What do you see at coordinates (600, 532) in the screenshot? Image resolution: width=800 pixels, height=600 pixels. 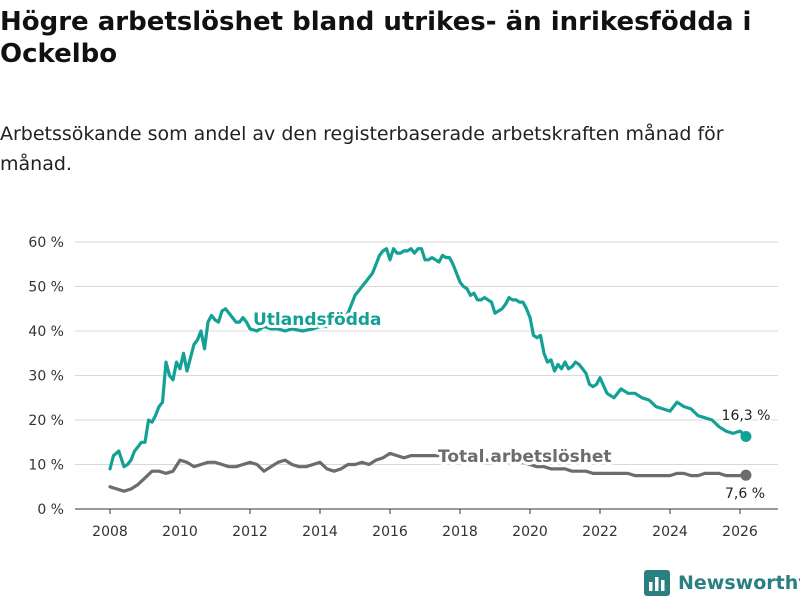 I see `x-tick-label: 2022` at bounding box center [600, 532].